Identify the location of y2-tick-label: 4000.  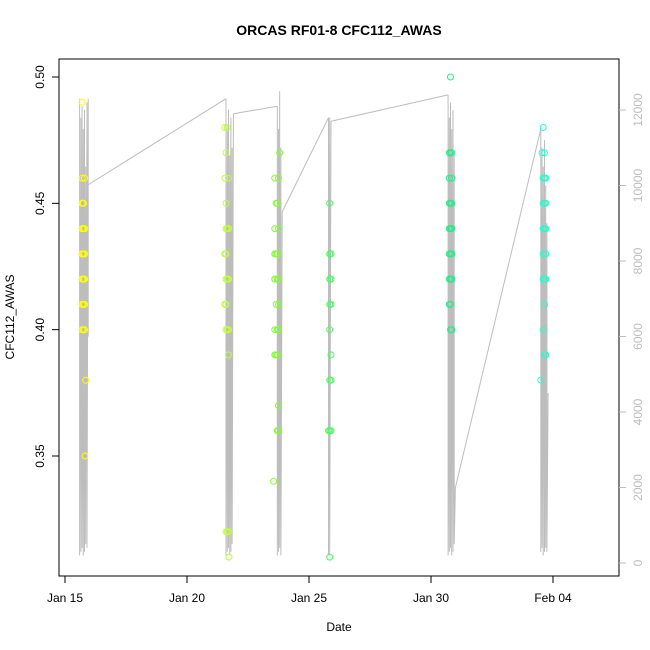
(638, 411).